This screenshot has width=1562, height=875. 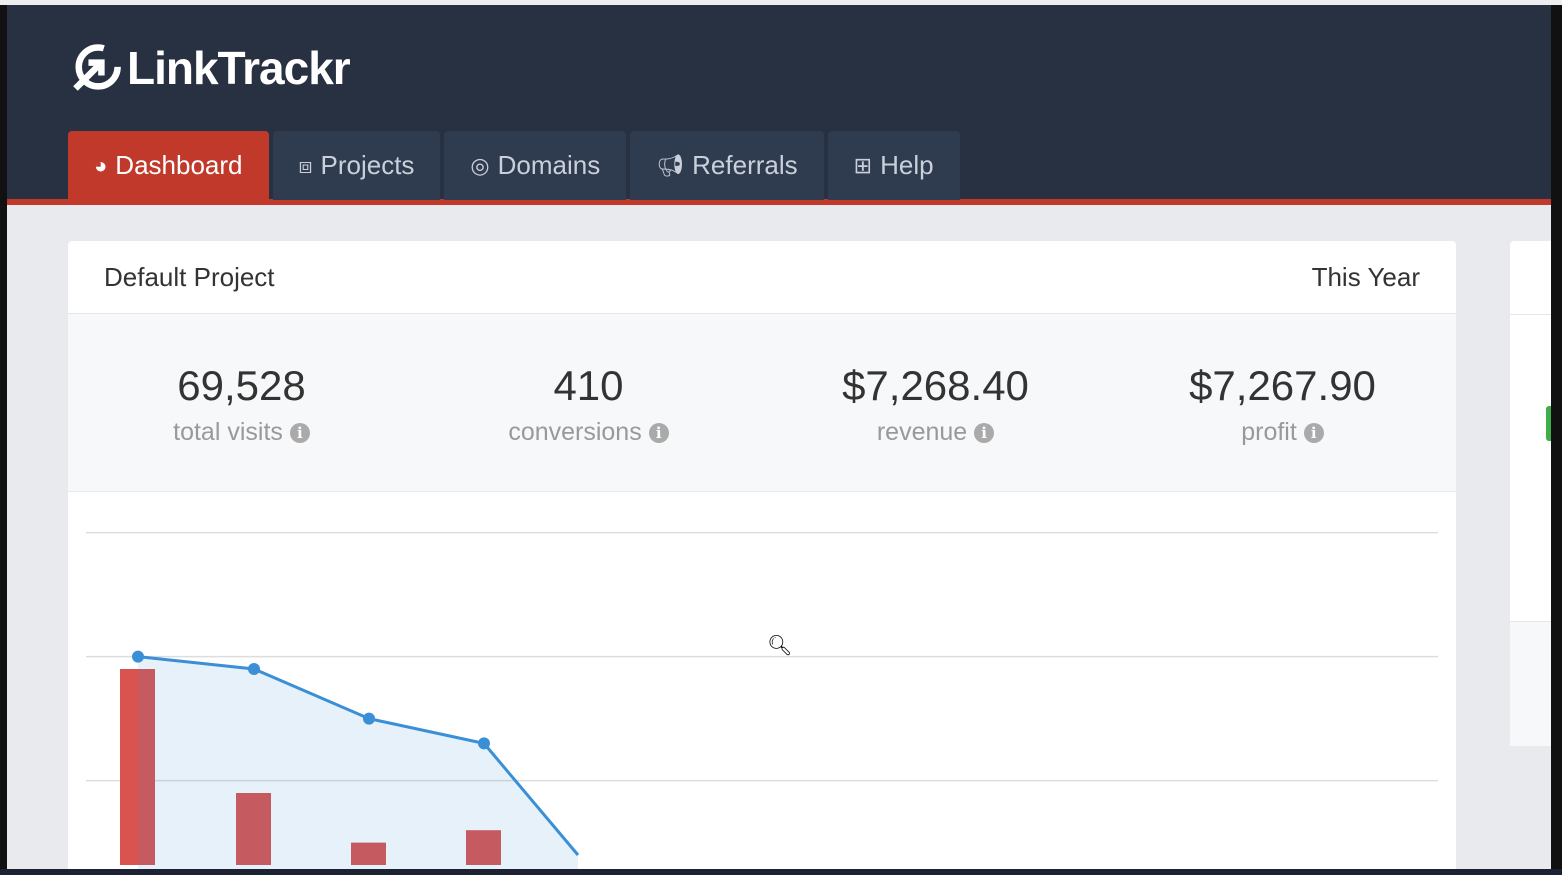 What do you see at coordinates (480, 165) in the screenshot?
I see `compass-icon: ◎` at bounding box center [480, 165].